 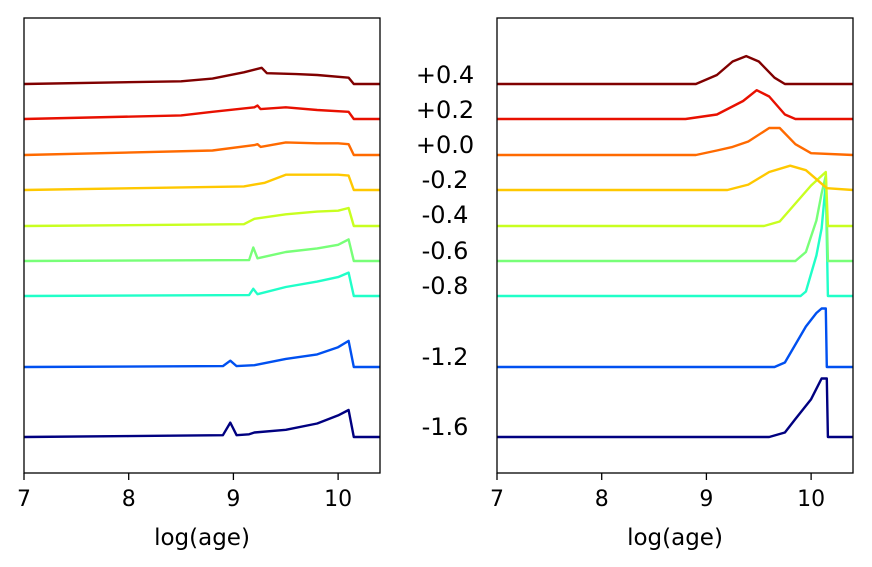 What do you see at coordinates (445, 110) in the screenshot?
I see `metallicity-label: +0.2` at bounding box center [445, 110].